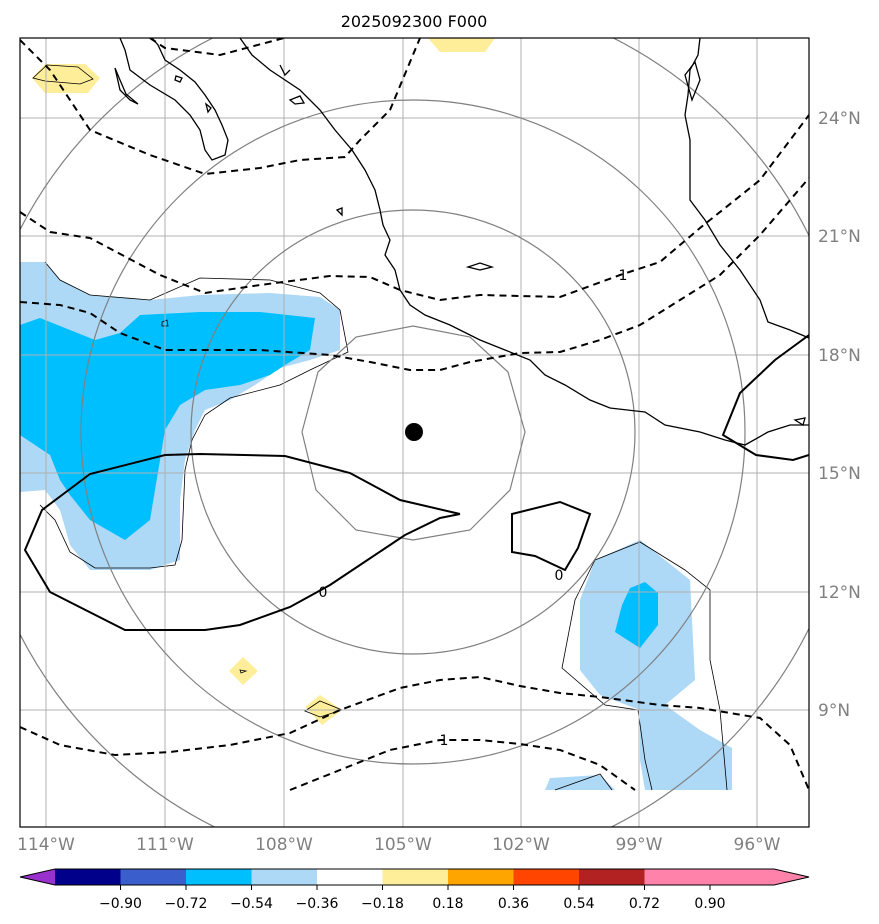  I want to click on longitude-labels: 114°W 111°W 108°W 105°W 102°W 99°W 96°W, so click(399, 845).